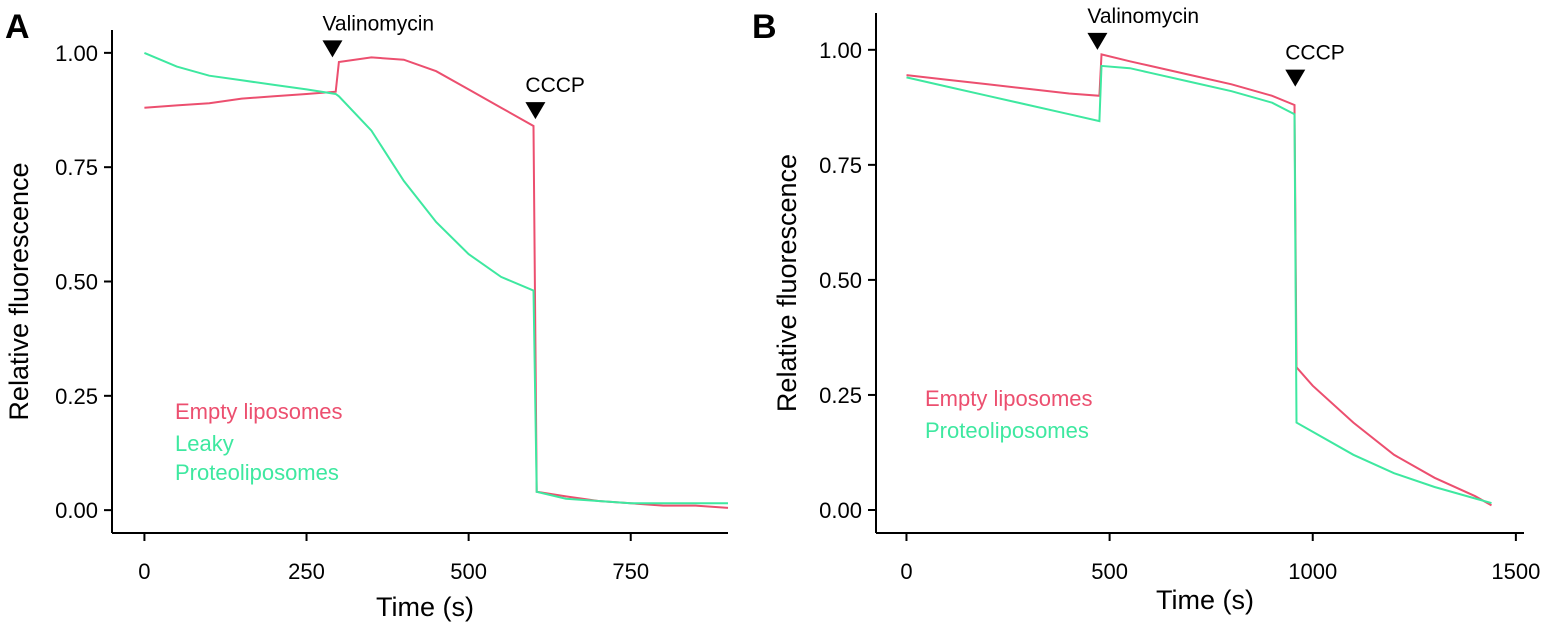 The width and height of the screenshot is (1552, 624). What do you see at coordinates (306, 571) in the screenshot?
I see `x-tick-label: 250` at bounding box center [306, 571].